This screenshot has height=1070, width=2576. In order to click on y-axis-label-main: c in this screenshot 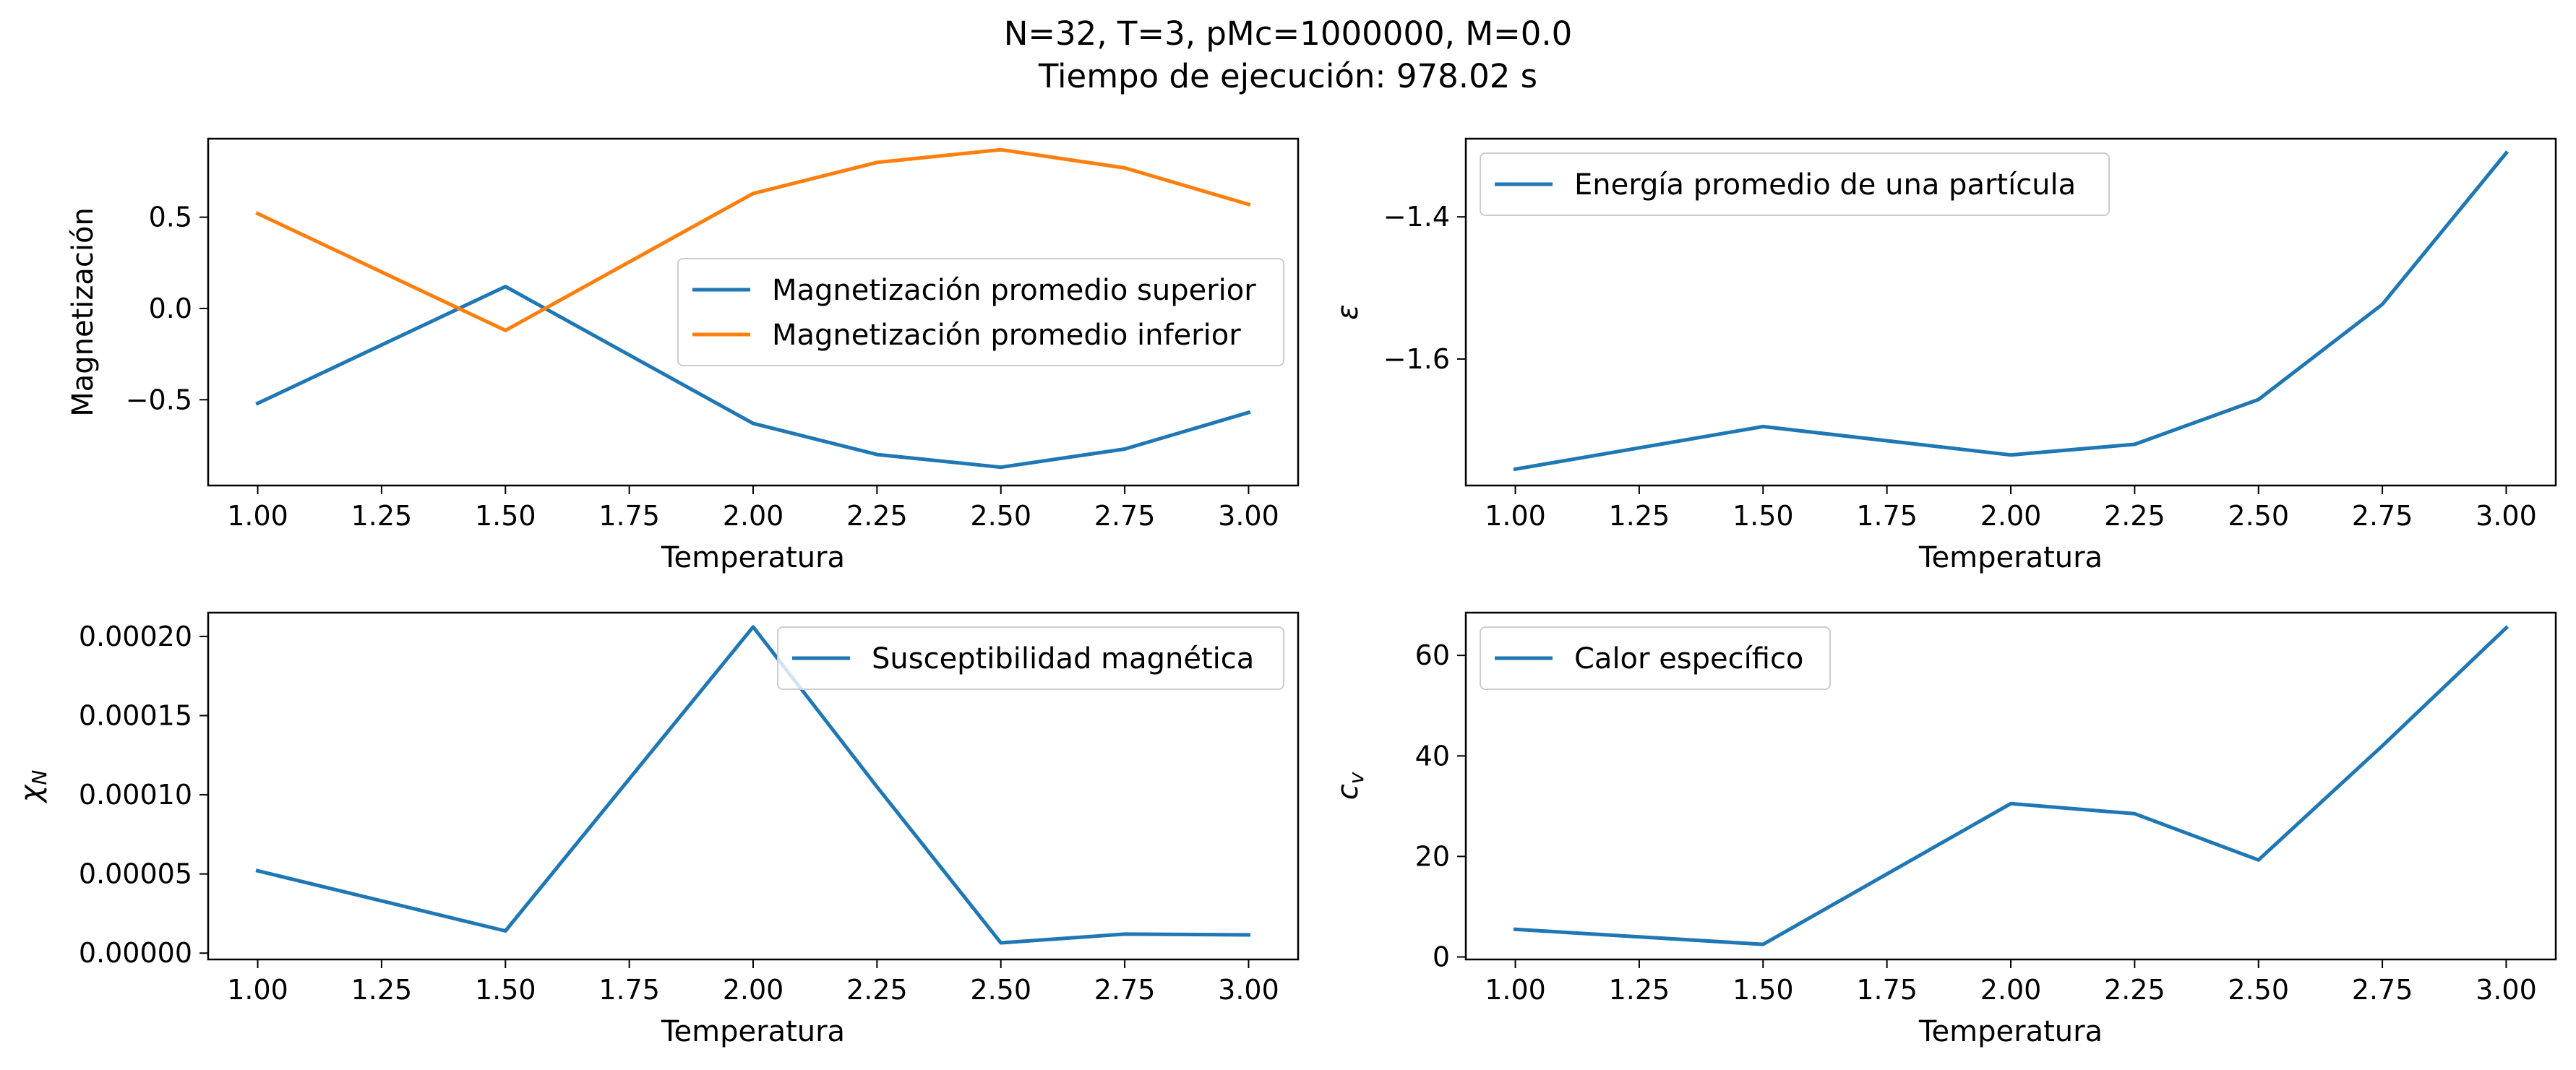, I will do `click(1348, 792)`.